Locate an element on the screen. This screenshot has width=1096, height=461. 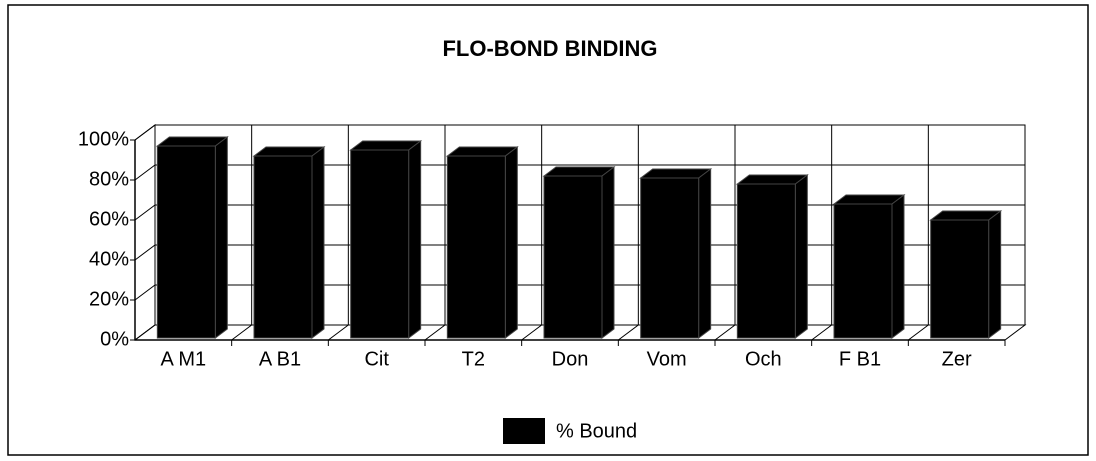
y-tick-label: 0% is located at coordinates (114, 339).